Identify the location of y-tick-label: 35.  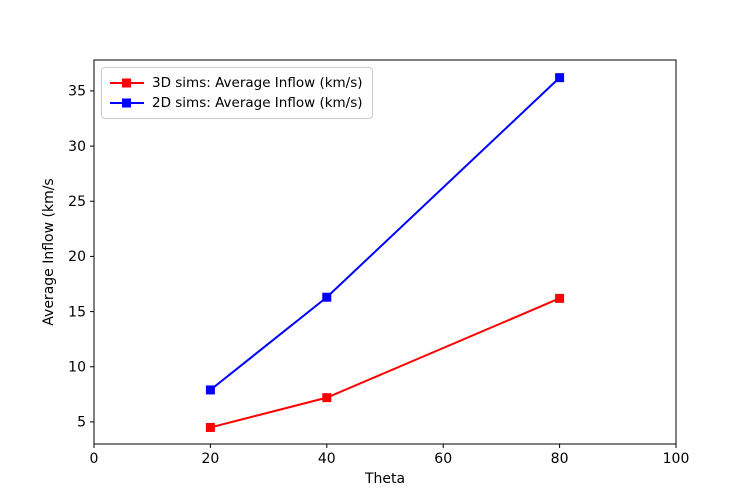
(77, 92).